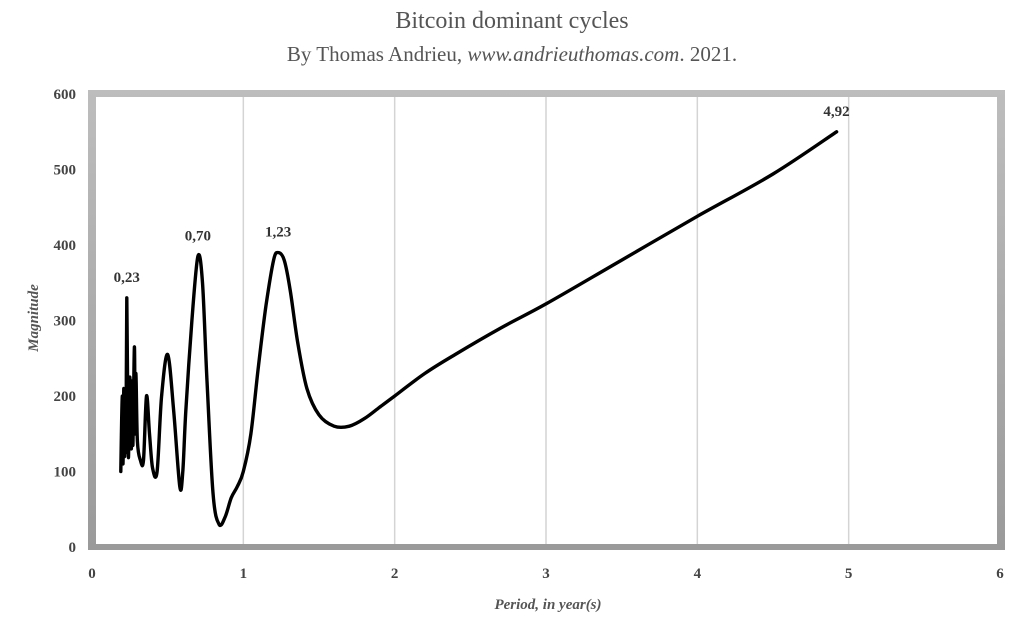  What do you see at coordinates (198, 236) in the screenshot?
I see `data-label: 0,70` at bounding box center [198, 236].